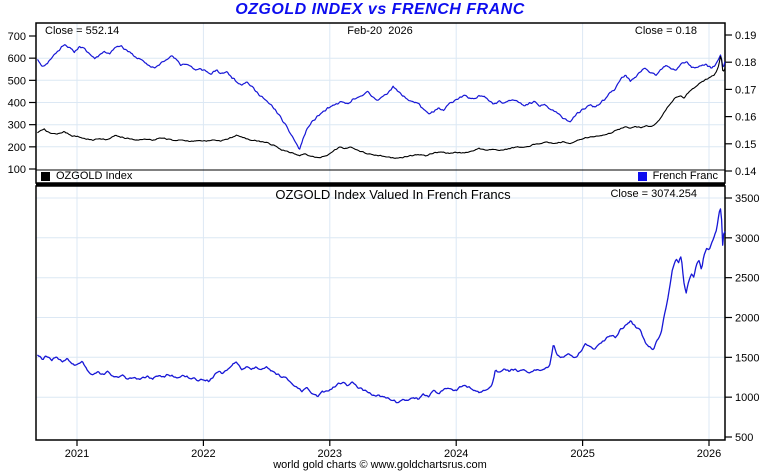 The width and height of the screenshot is (760, 475). Describe the element at coordinates (745, 145) in the screenshot. I see `svg-text: 0.15` at that location.